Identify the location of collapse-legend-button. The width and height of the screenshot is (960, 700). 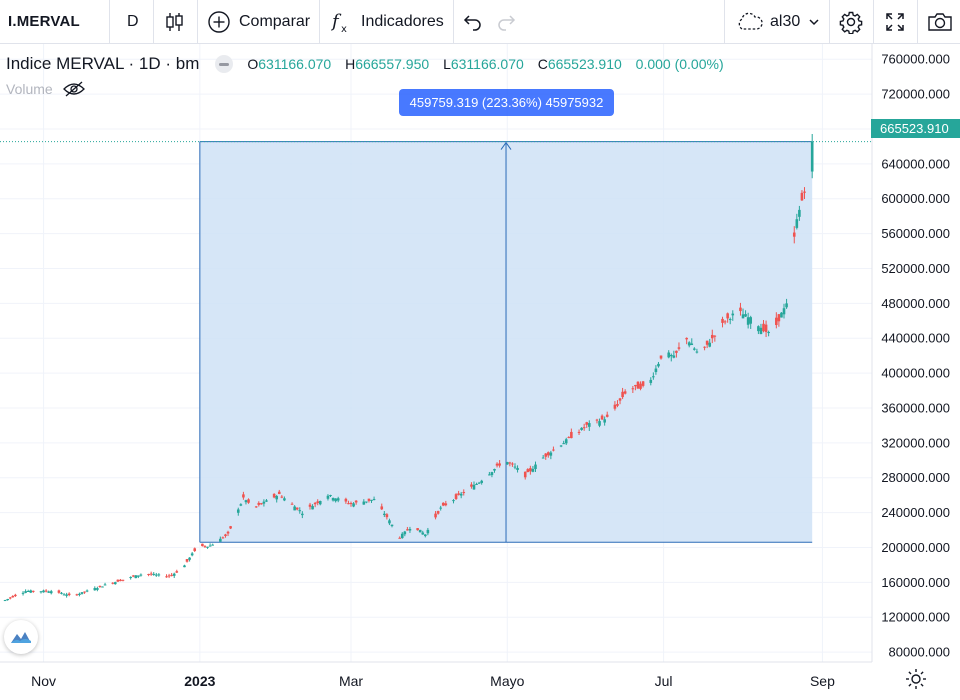
(224, 64).